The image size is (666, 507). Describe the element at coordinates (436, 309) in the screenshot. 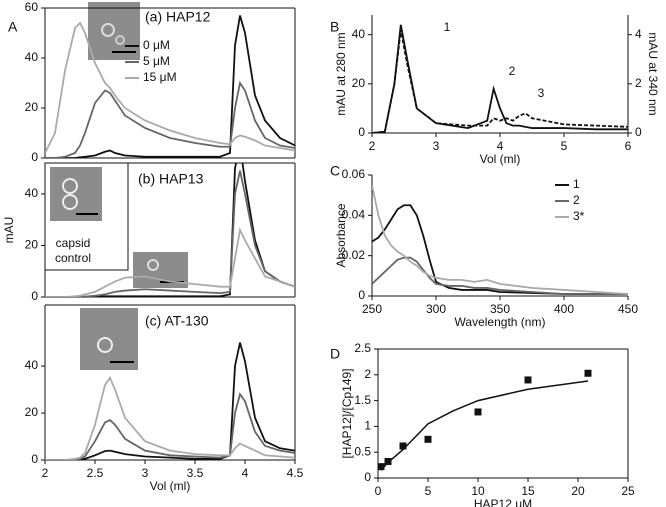

I see `x-tick-label: 300` at that location.